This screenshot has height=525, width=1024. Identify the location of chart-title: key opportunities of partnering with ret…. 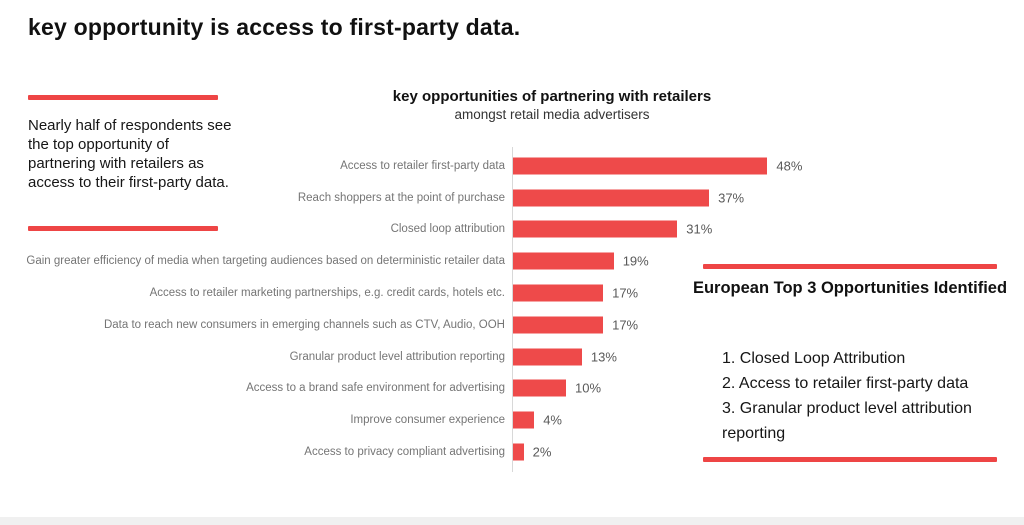
(552, 96).